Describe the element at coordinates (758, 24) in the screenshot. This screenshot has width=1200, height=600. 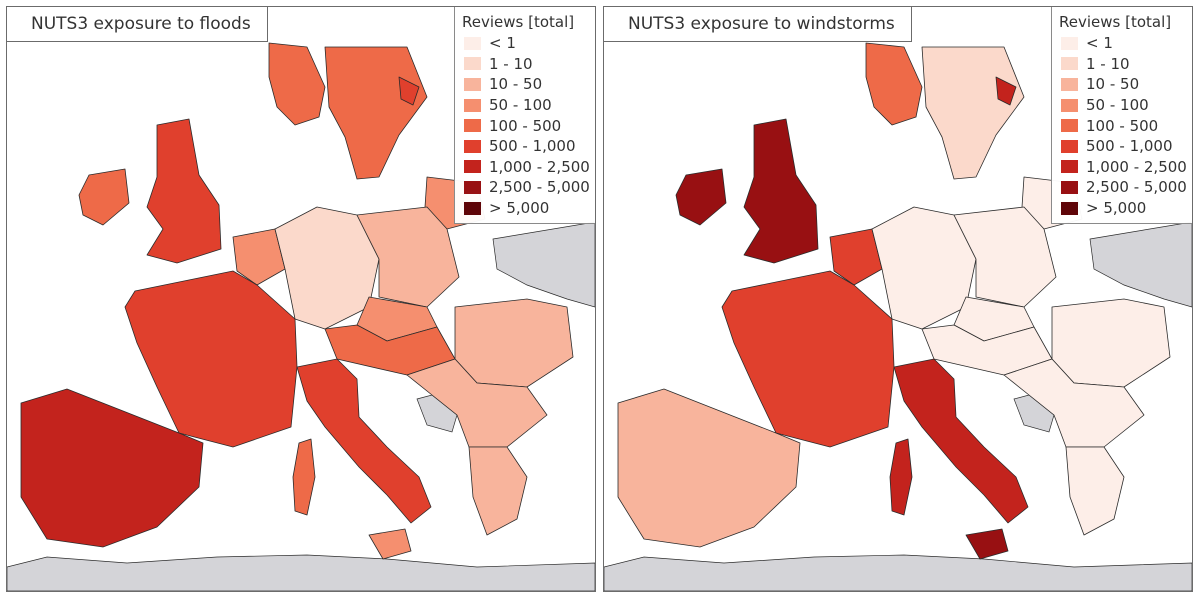
I see `map-title: NUTS3 exposure to windstorms` at that location.